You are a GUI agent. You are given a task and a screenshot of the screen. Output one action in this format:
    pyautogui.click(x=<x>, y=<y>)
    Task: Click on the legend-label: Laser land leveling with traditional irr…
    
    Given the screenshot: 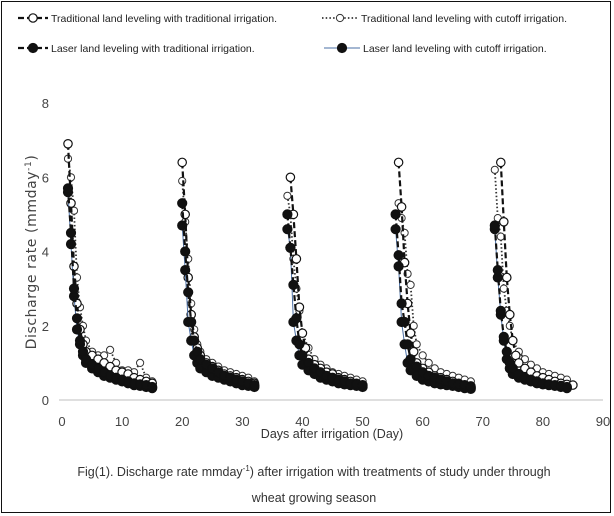 What is the action you would take?
    pyautogui.click(x=153, y=49)
    